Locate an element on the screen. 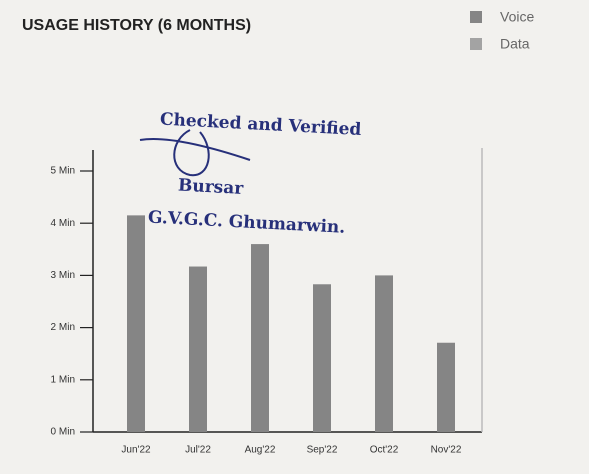 The image size is (589, 474). x-tick-label: Nov'22 is located at coordinates (446, 450).